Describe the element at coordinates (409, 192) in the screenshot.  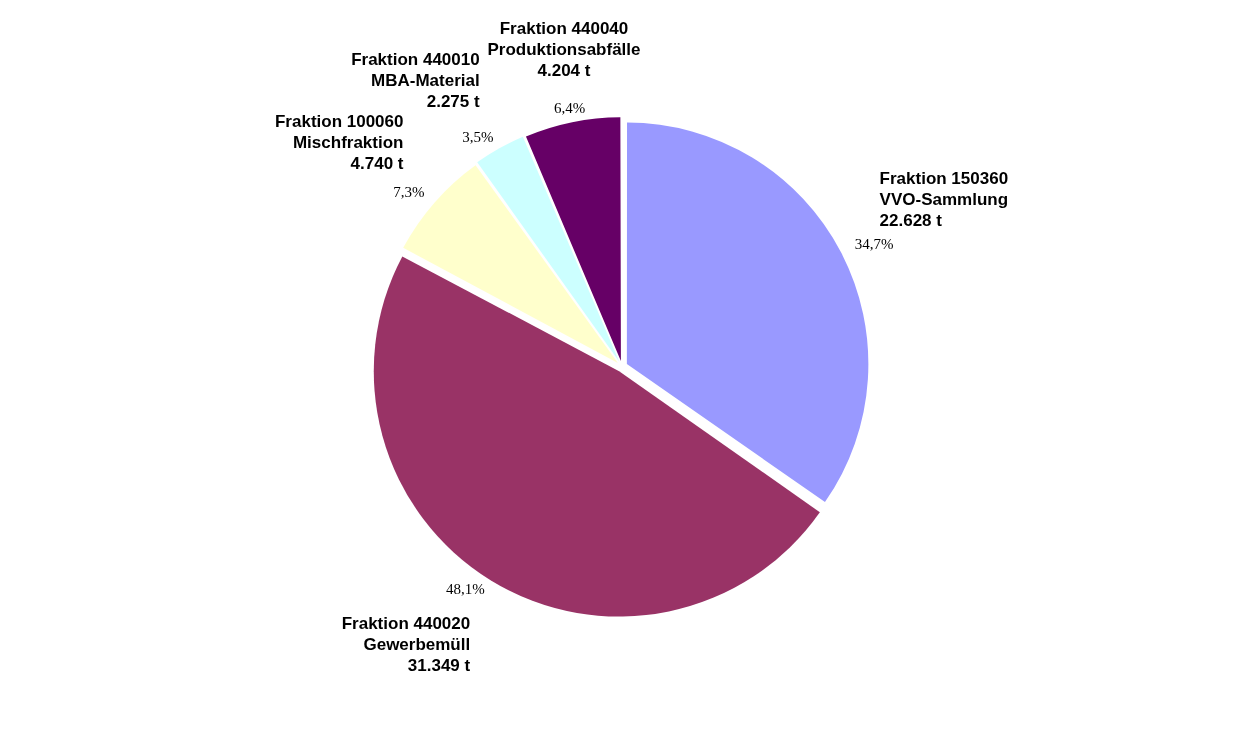
I see `data-label: 7,3%` at that location.